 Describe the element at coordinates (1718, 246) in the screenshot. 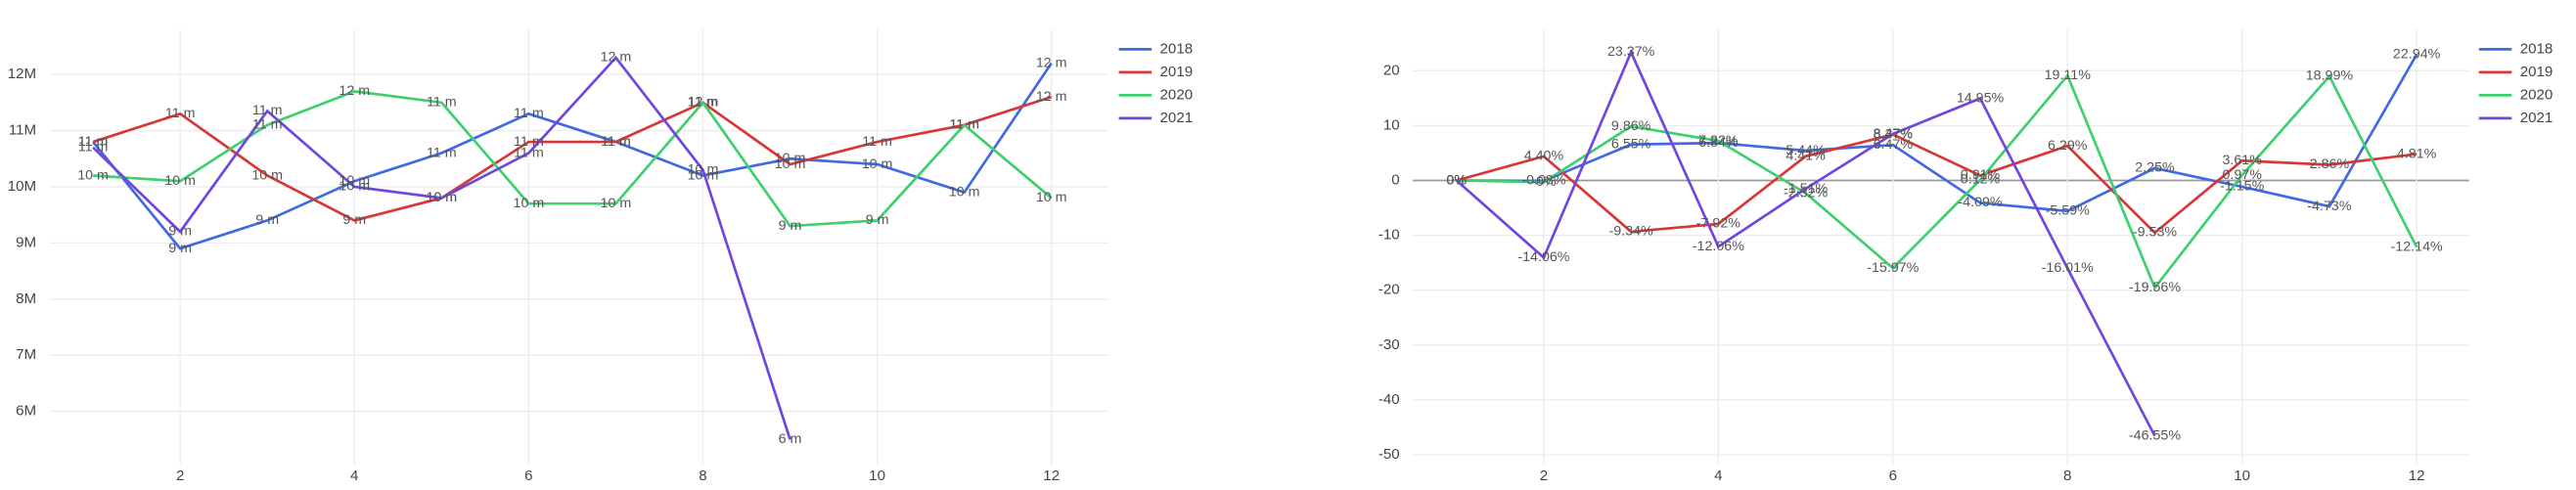

I see `data-label: -12.06%` at that location.